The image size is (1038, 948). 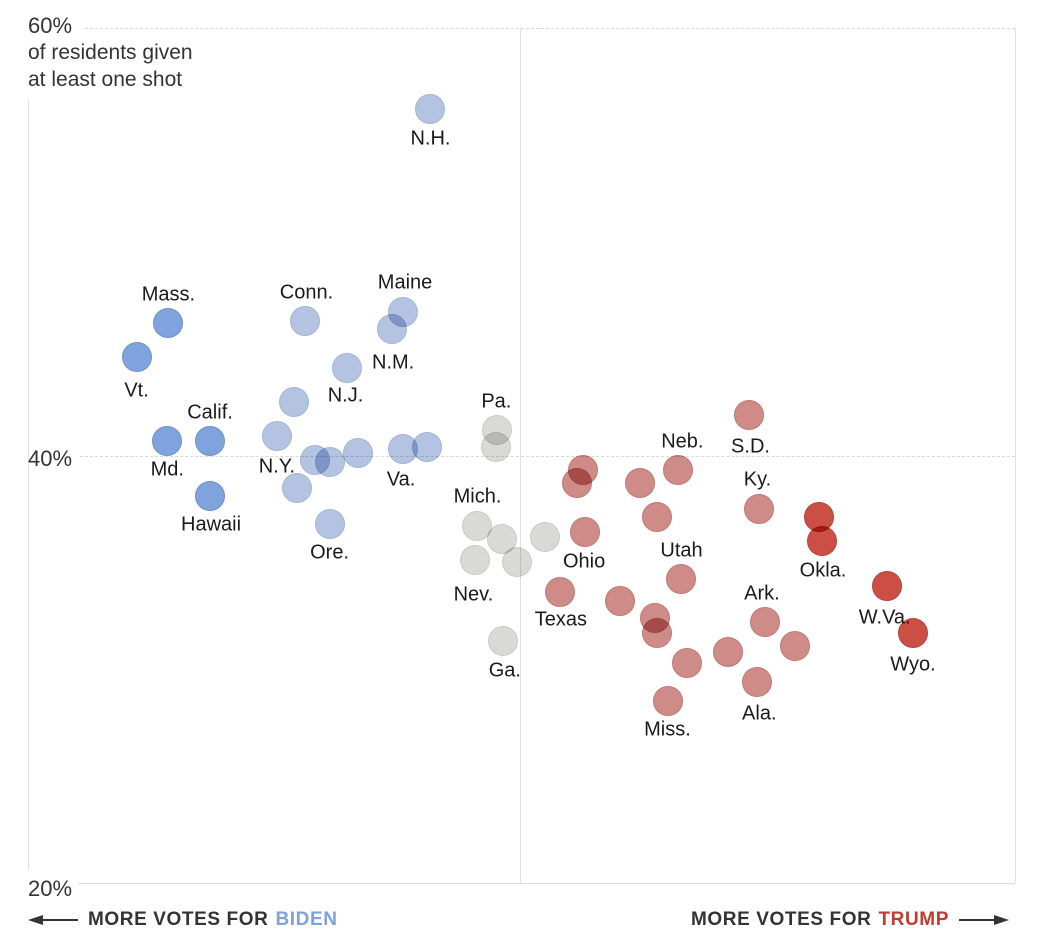 I want to click on state-dot-ala, so click(x=757, y=682).